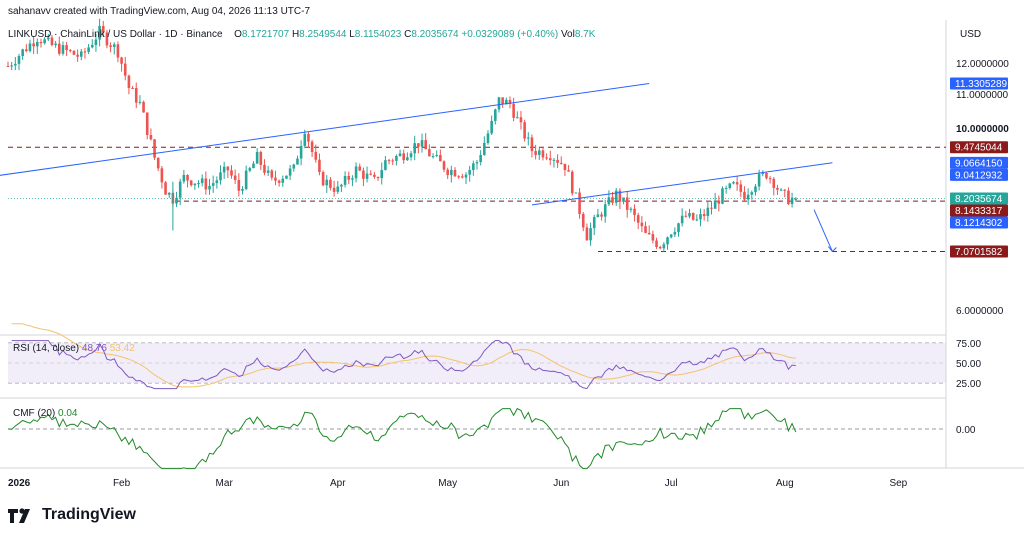 The image size is (1024, 539). I want to click on rsi-tick-label: 25.00, so click(968, 384).